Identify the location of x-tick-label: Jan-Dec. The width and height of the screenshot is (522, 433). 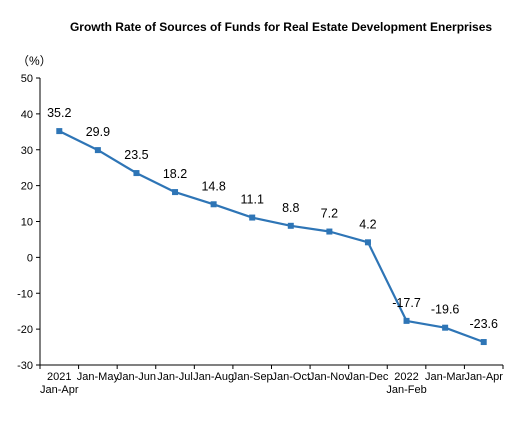
(367, 377).